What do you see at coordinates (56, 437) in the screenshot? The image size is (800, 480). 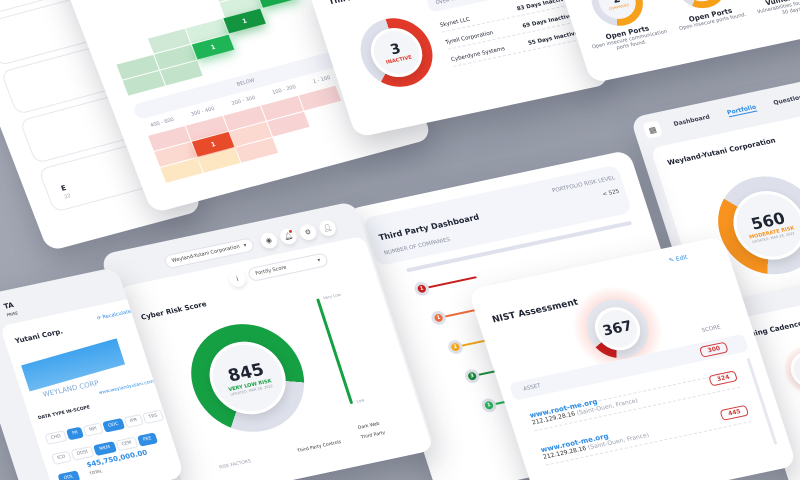 I see `chip-chd: CHD` at bounding box center [56, 437].